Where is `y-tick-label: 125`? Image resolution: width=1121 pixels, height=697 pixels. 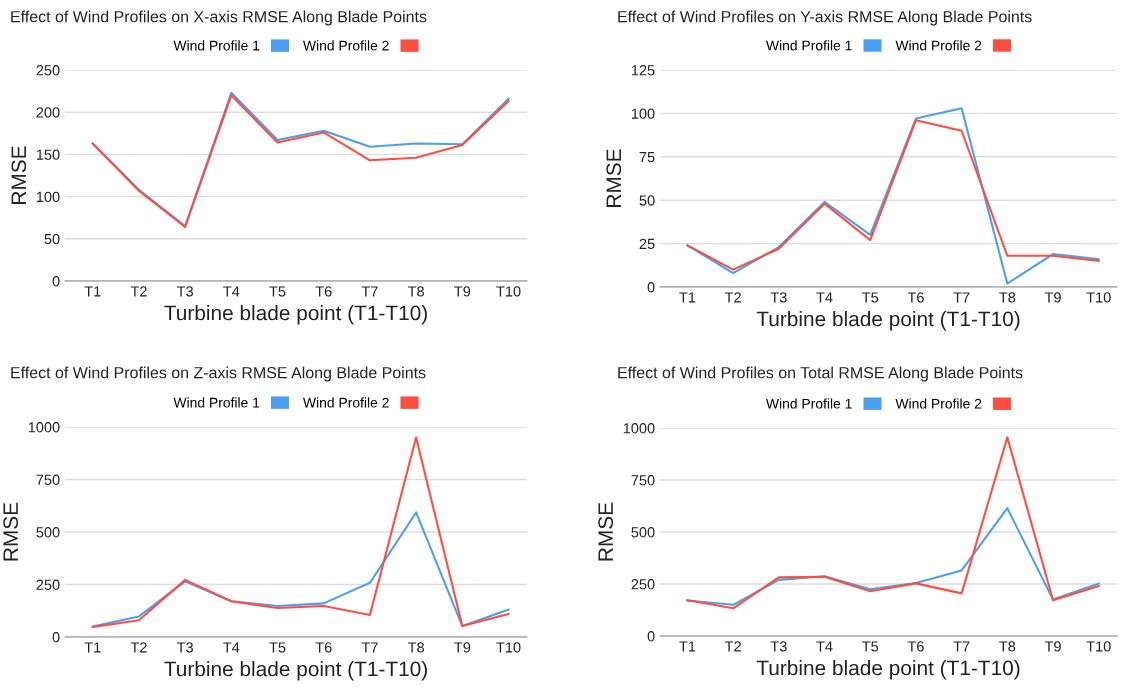 y-tick-label: 125 is located at coordinates (643, 70).